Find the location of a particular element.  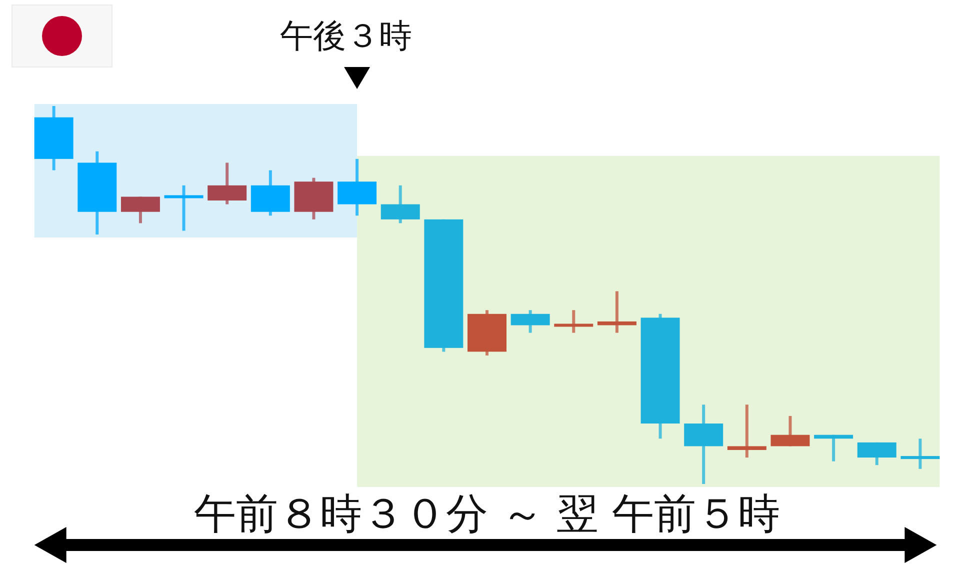

text: 午前８時３０分 ～ 翌 午前５時 is located at coordinates (487, 513).